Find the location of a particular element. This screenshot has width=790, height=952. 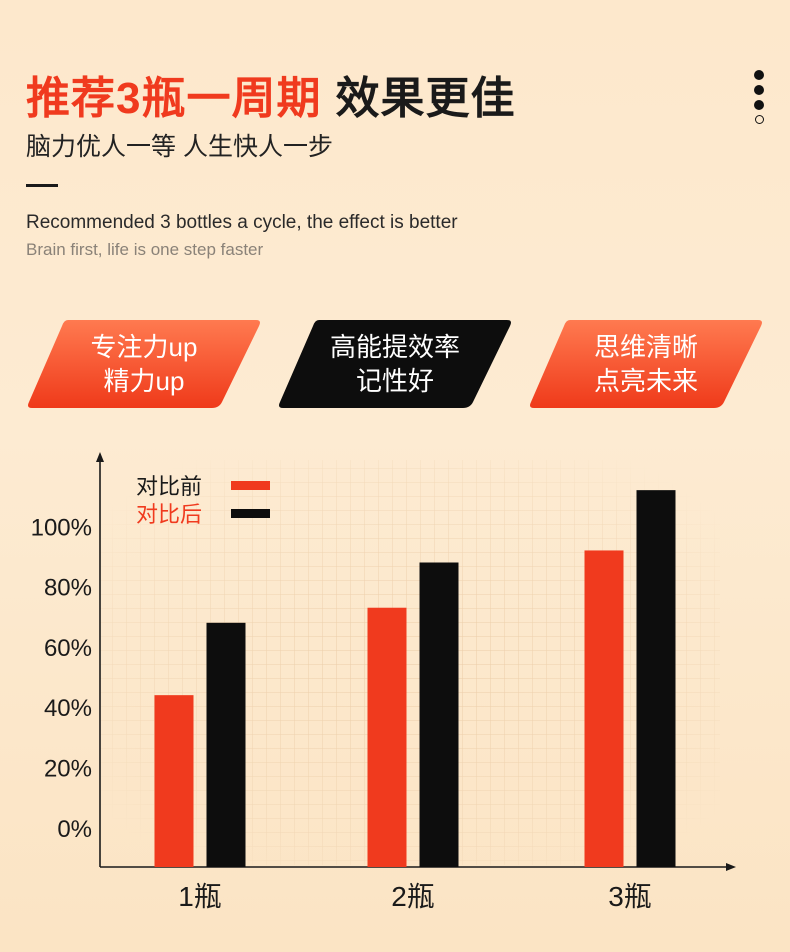

badge-line2: 记性好 is located at coordinates (394, 381).